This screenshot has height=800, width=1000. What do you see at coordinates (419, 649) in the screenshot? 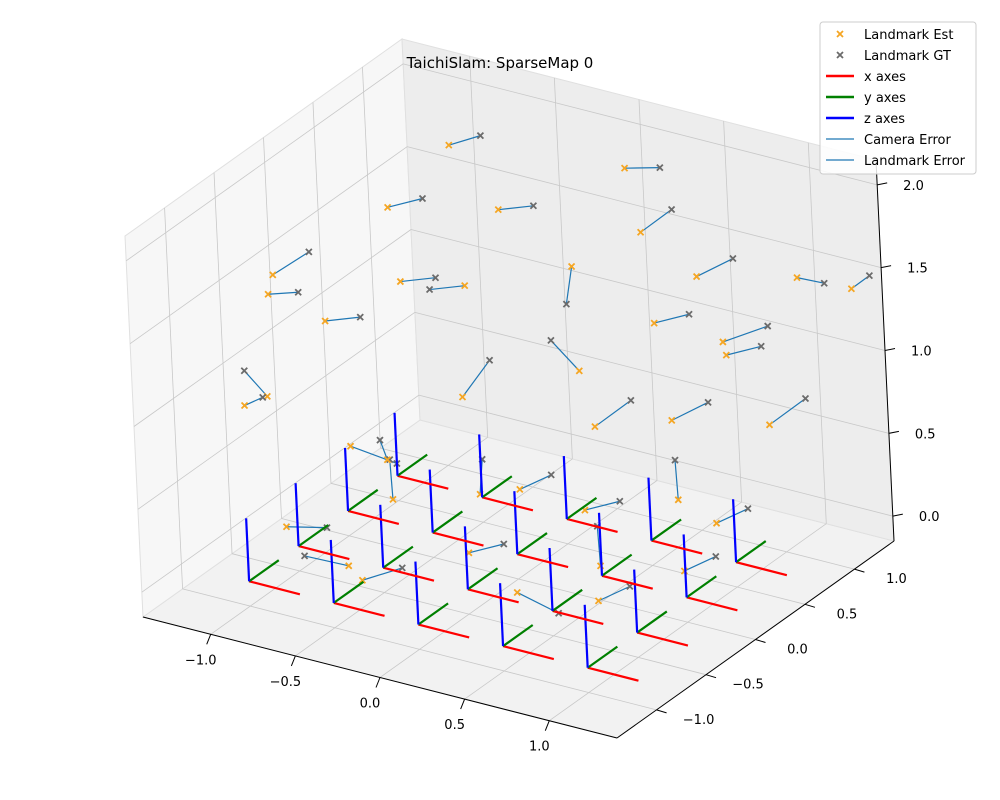
I see `grid-line-y` at bounding box center [419, 649].